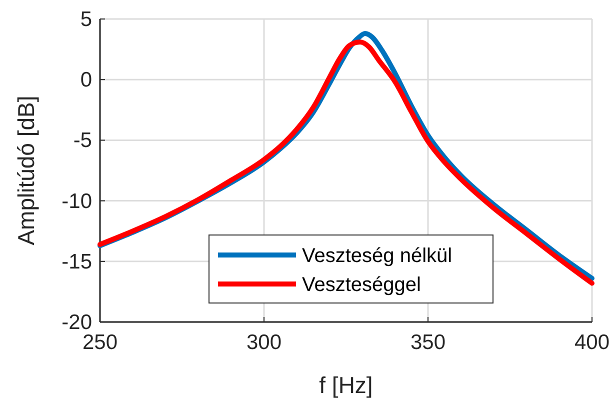 The width and height of the screenshot is (614, 405). Describe the element at coordinates (592, 342) in the screenshot. I see `x-tick-label: 400` at that location.